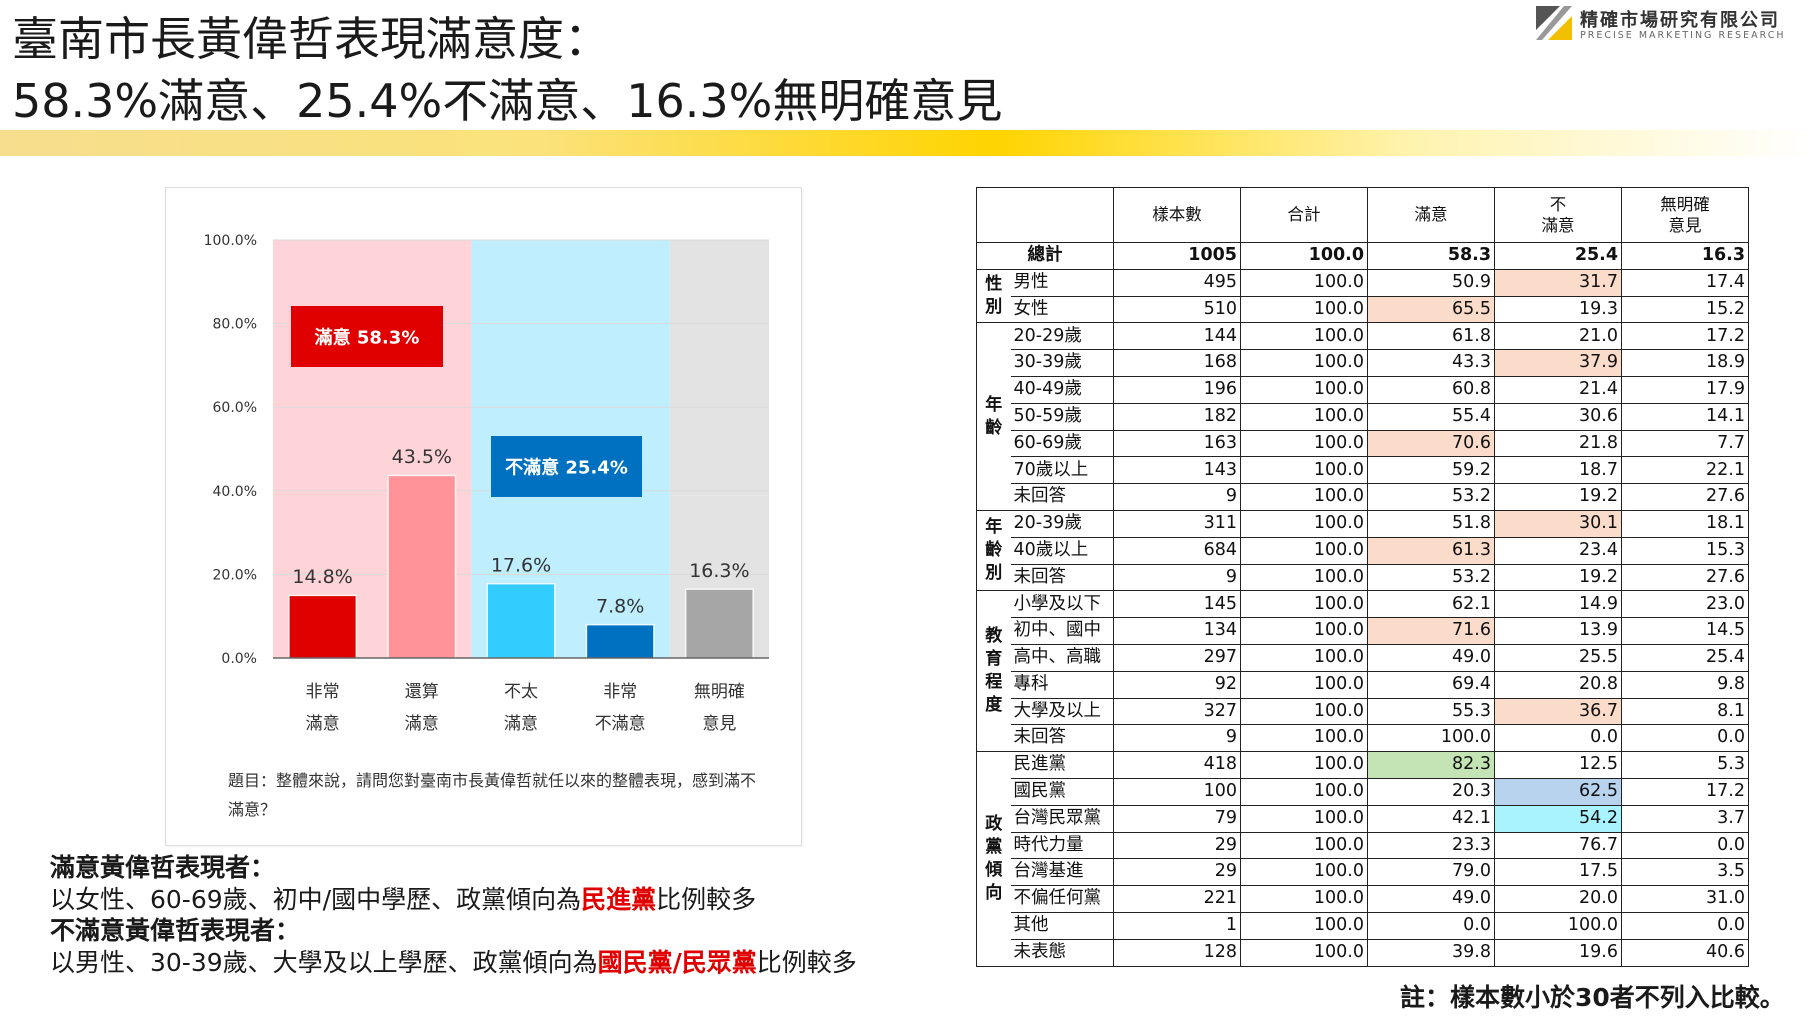 The width and height of the screenshot is (1814, 1018). I want to click on summary-sat-tail: 比例較多, so click(706, 899).